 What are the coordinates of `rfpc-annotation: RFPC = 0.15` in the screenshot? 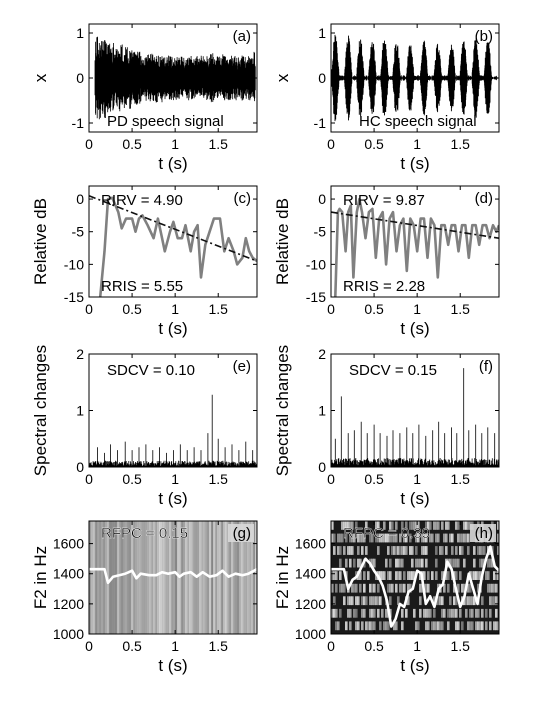 It's located at (144, 533).